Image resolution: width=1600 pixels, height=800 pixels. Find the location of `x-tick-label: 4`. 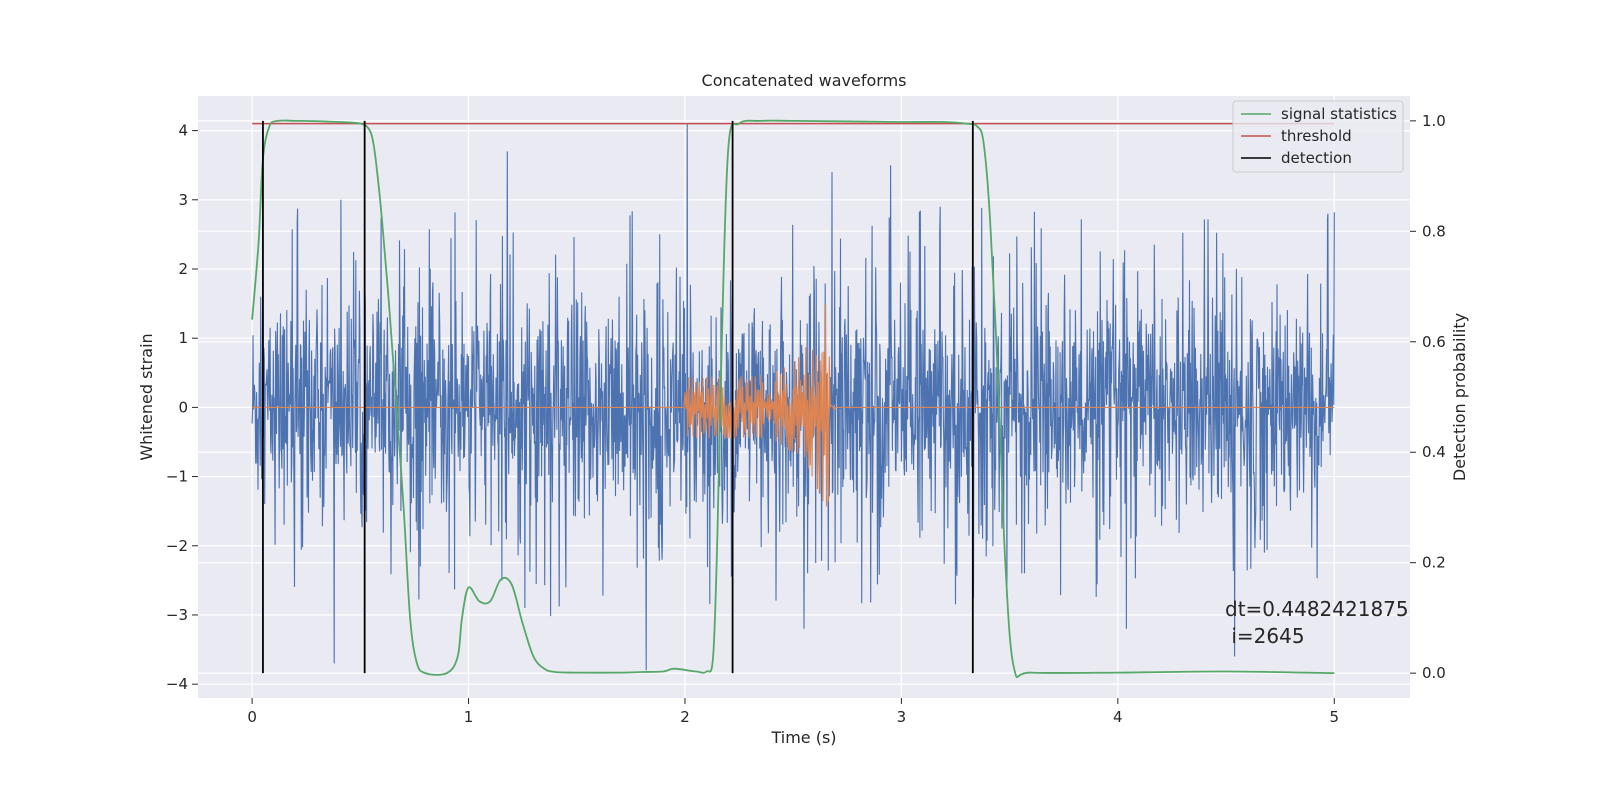

x-tick-label: 4 is located at coordinates (1118, 717).